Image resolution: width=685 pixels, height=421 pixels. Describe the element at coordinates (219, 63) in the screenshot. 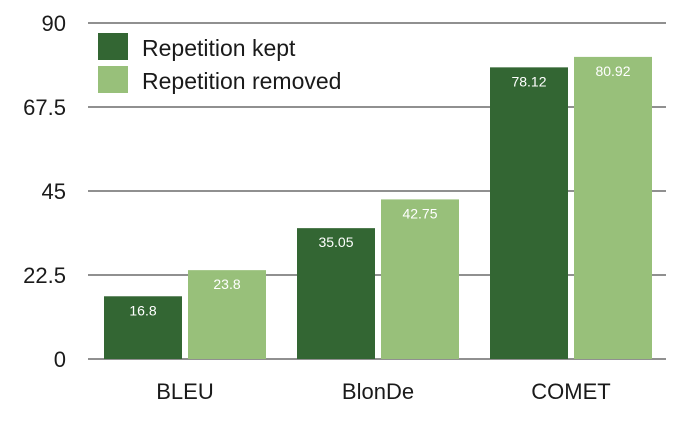

I see `legend: Repetition kept Repetition removed` at that location.